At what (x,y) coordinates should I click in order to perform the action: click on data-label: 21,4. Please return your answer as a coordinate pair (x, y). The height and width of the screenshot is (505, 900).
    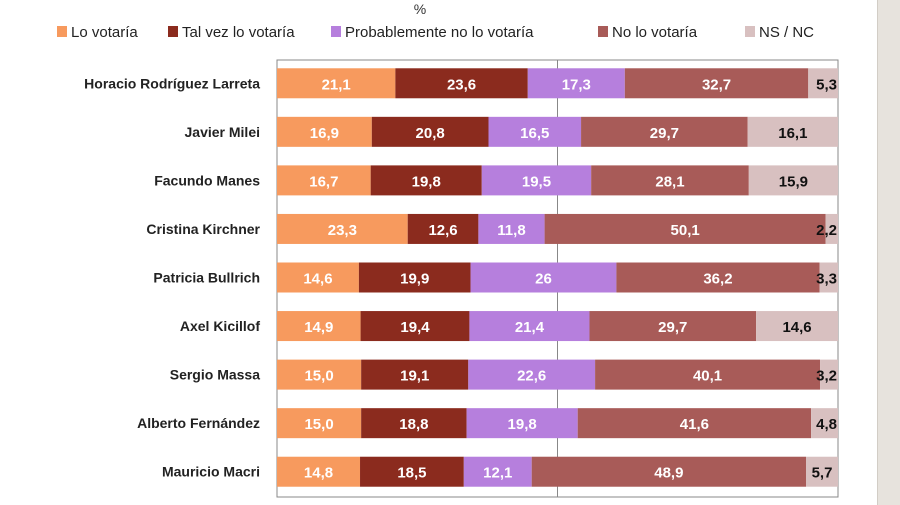
    Looking at the image, I should click on (530, 327).